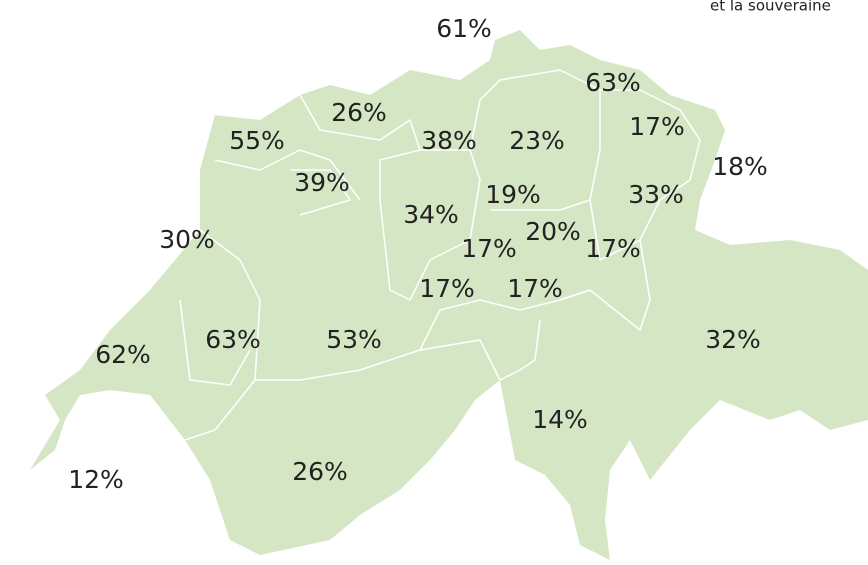  I want to click on region-label: 18%, so click(740, 166).